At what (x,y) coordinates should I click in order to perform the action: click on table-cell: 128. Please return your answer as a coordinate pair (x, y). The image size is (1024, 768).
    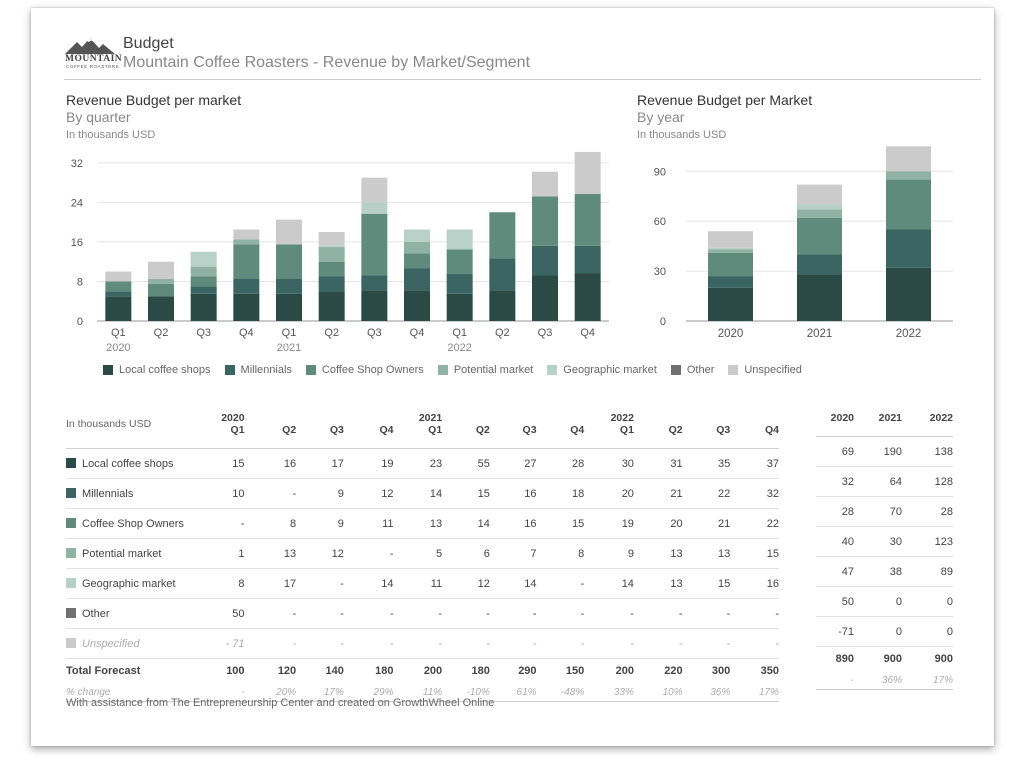
    Looking at the image, I should click on (927, 481).